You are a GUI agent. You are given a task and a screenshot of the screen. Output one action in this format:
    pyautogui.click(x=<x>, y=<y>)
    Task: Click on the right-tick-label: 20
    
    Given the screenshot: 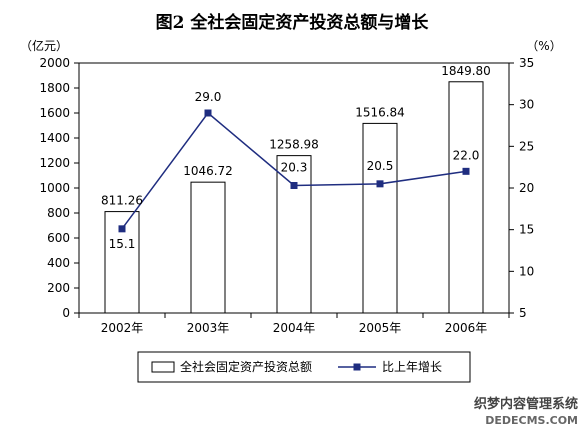 What is the action you would take?
    pyautogui.click(x=526, y=188)
    